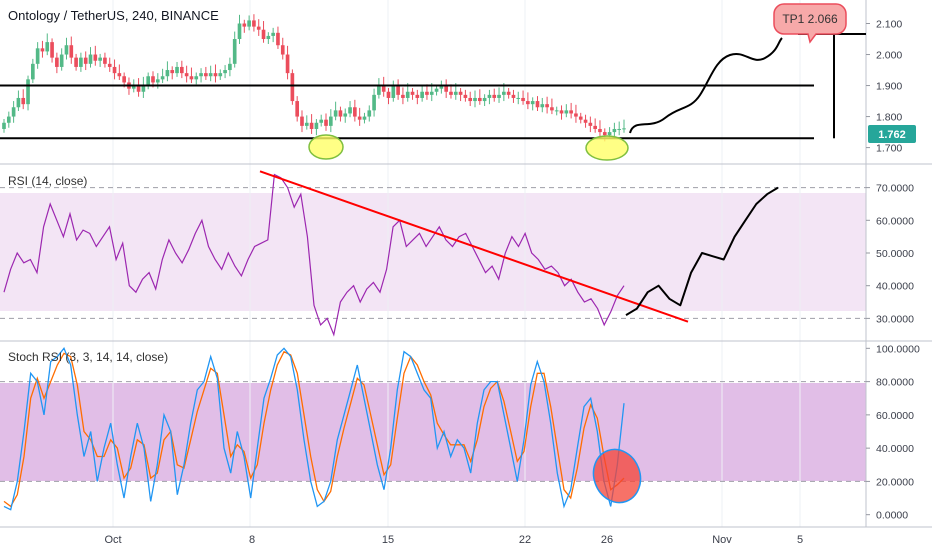  I want to click on rsi-axis-ticks: 70.0000 60.0000 50.0000 40.0000 30.0000, so click(890, 254).